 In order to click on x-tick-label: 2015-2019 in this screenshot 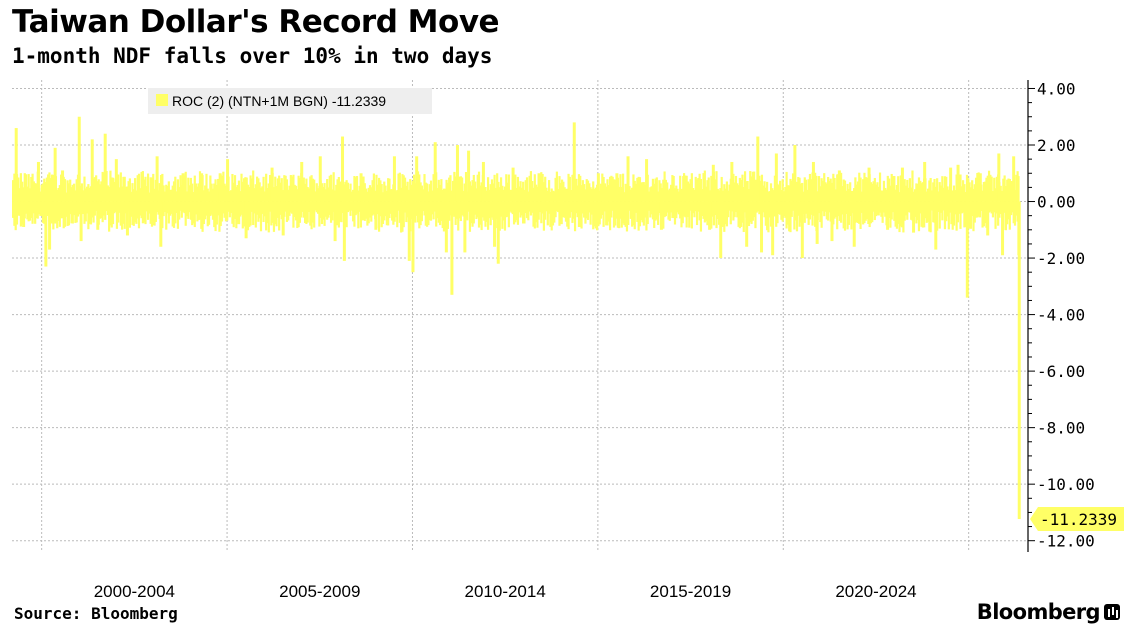, I will do `click(690, 591)`.